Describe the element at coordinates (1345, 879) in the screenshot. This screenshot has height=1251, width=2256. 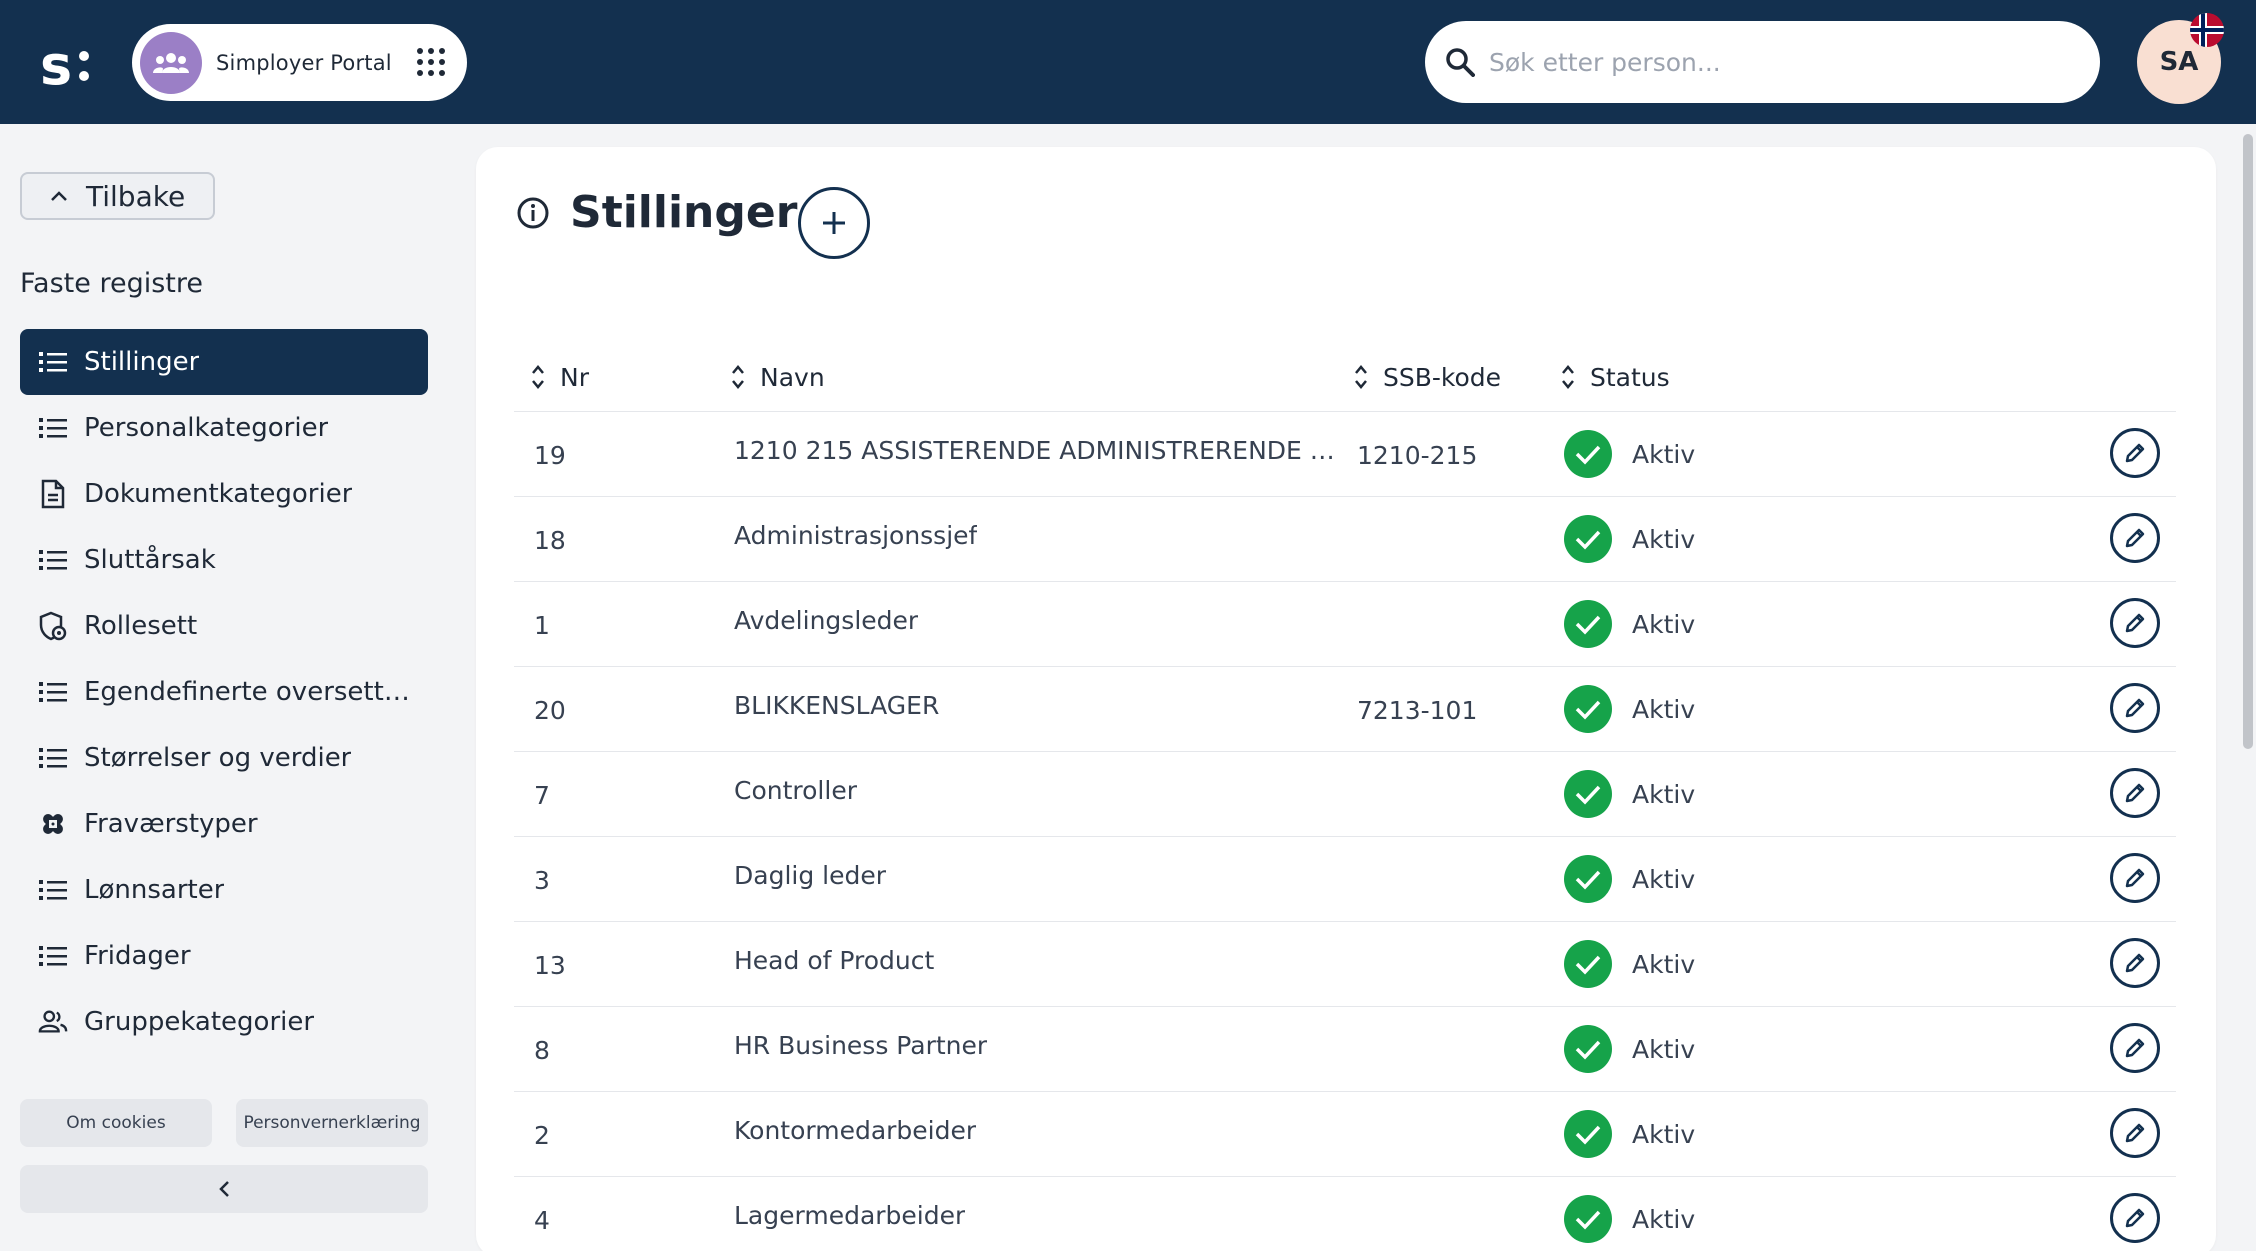
I see `table-row: 3 Daglig leder Aktiv` at that location.